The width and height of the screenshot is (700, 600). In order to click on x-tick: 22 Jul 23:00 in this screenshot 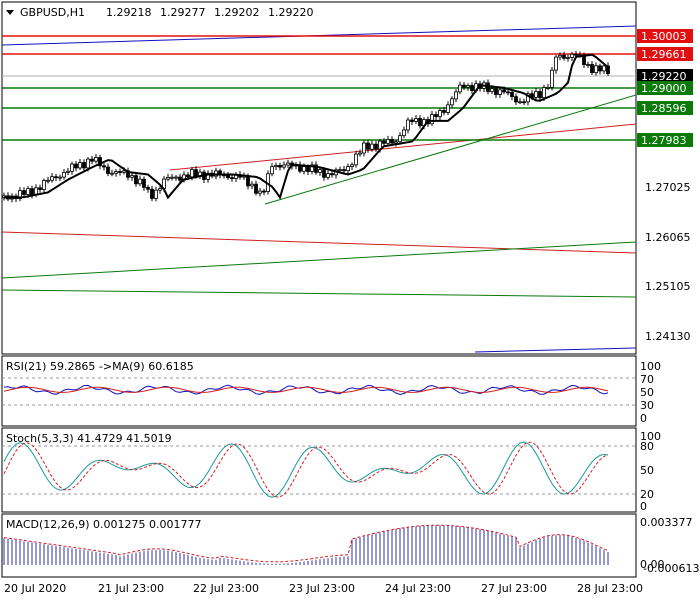, I will do `click(226, 588)`.